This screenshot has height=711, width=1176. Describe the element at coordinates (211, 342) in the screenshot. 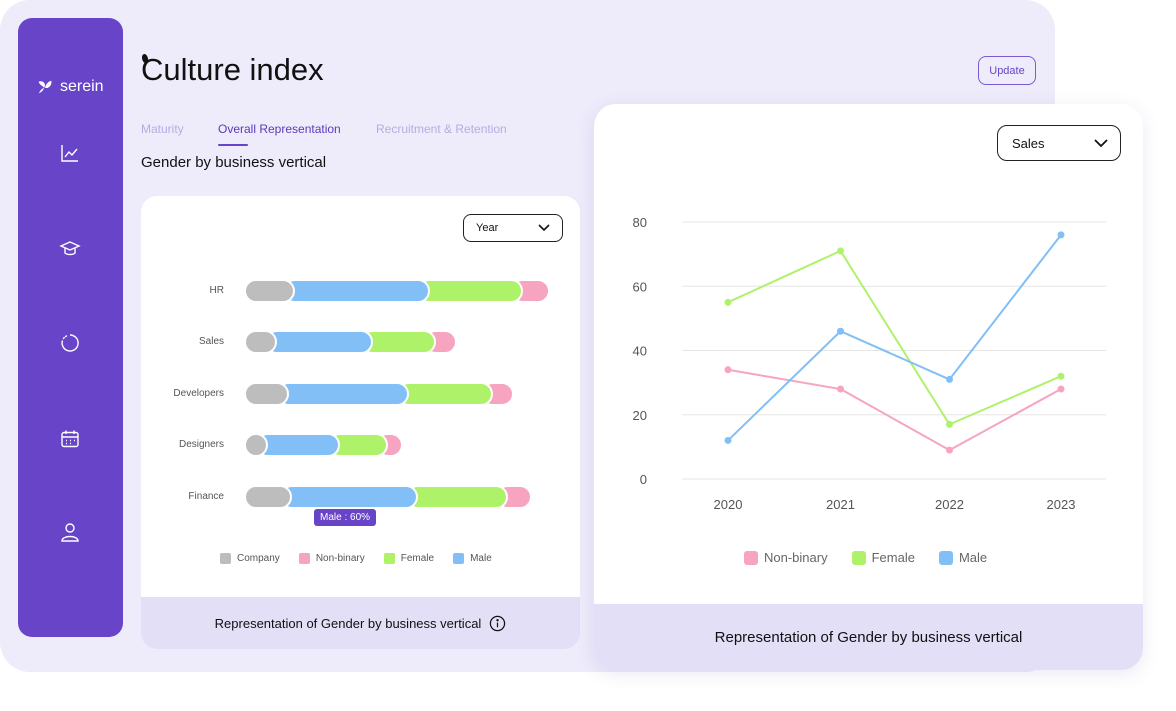

I see `bar-category-label: Sales` at that location.